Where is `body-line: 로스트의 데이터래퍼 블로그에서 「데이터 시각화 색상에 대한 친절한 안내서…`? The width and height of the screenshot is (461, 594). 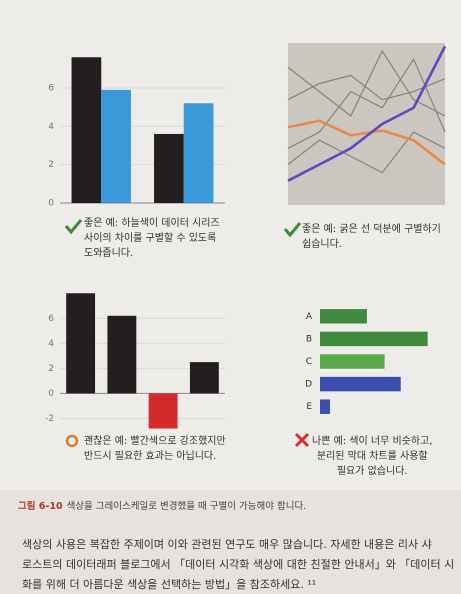
body-line: 로스트의 데이터래퍼 블로그에서 「데이터 시각화 색상에 대한 친절한 안내서… is located at coordinates (238, 564).